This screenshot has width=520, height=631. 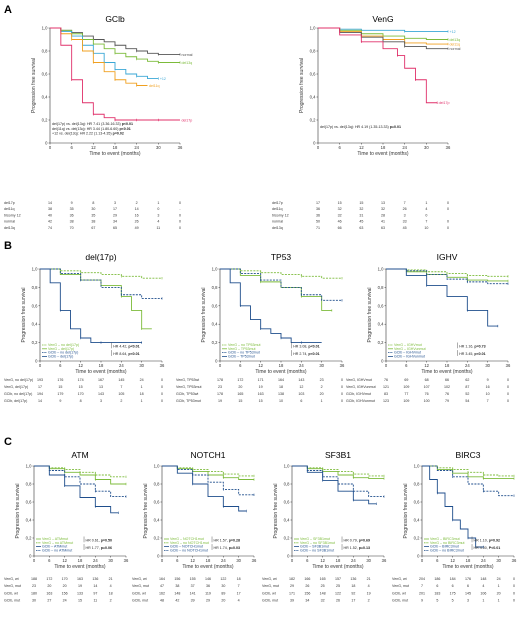 I want to click on x-tick-label: 12, so click(x=426, y=365).